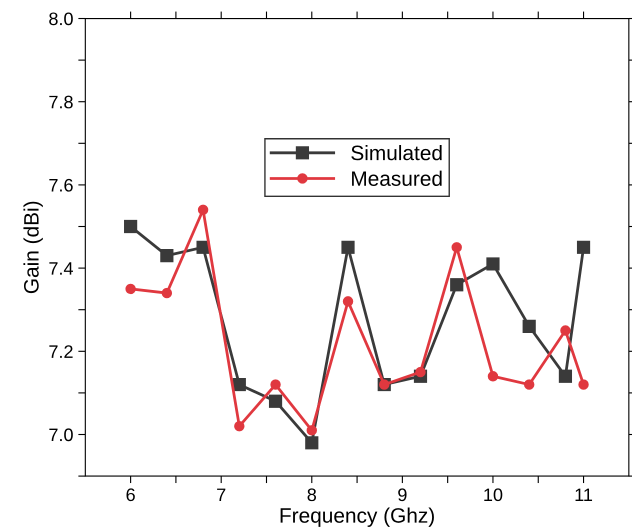 The height and width of the screenshot is (529, 632). I want to click on x-tick-label: 9, so click(402, 495).